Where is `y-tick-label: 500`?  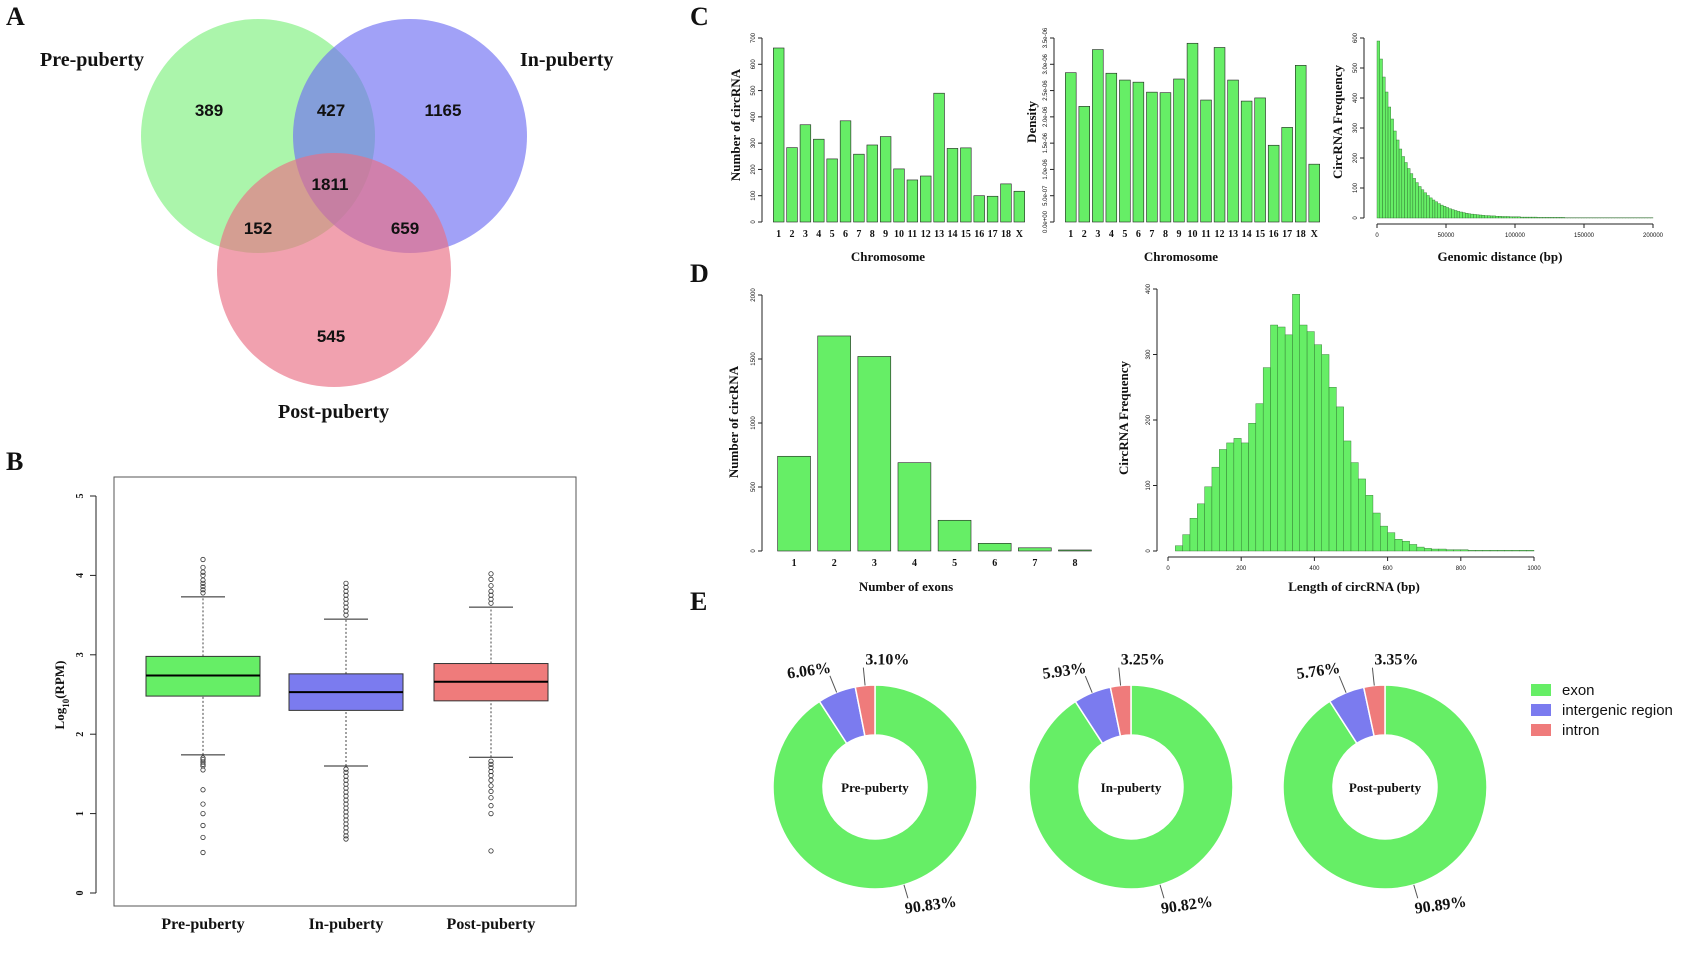
y-tick-label: 500 is located at coordinates (754, 486).